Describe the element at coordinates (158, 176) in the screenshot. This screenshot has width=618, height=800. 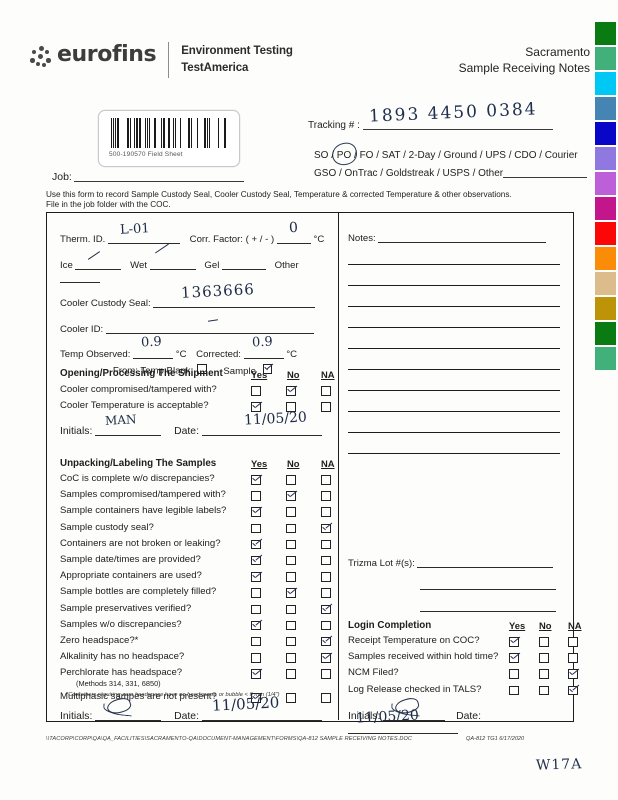
I see `job-input` at that location.